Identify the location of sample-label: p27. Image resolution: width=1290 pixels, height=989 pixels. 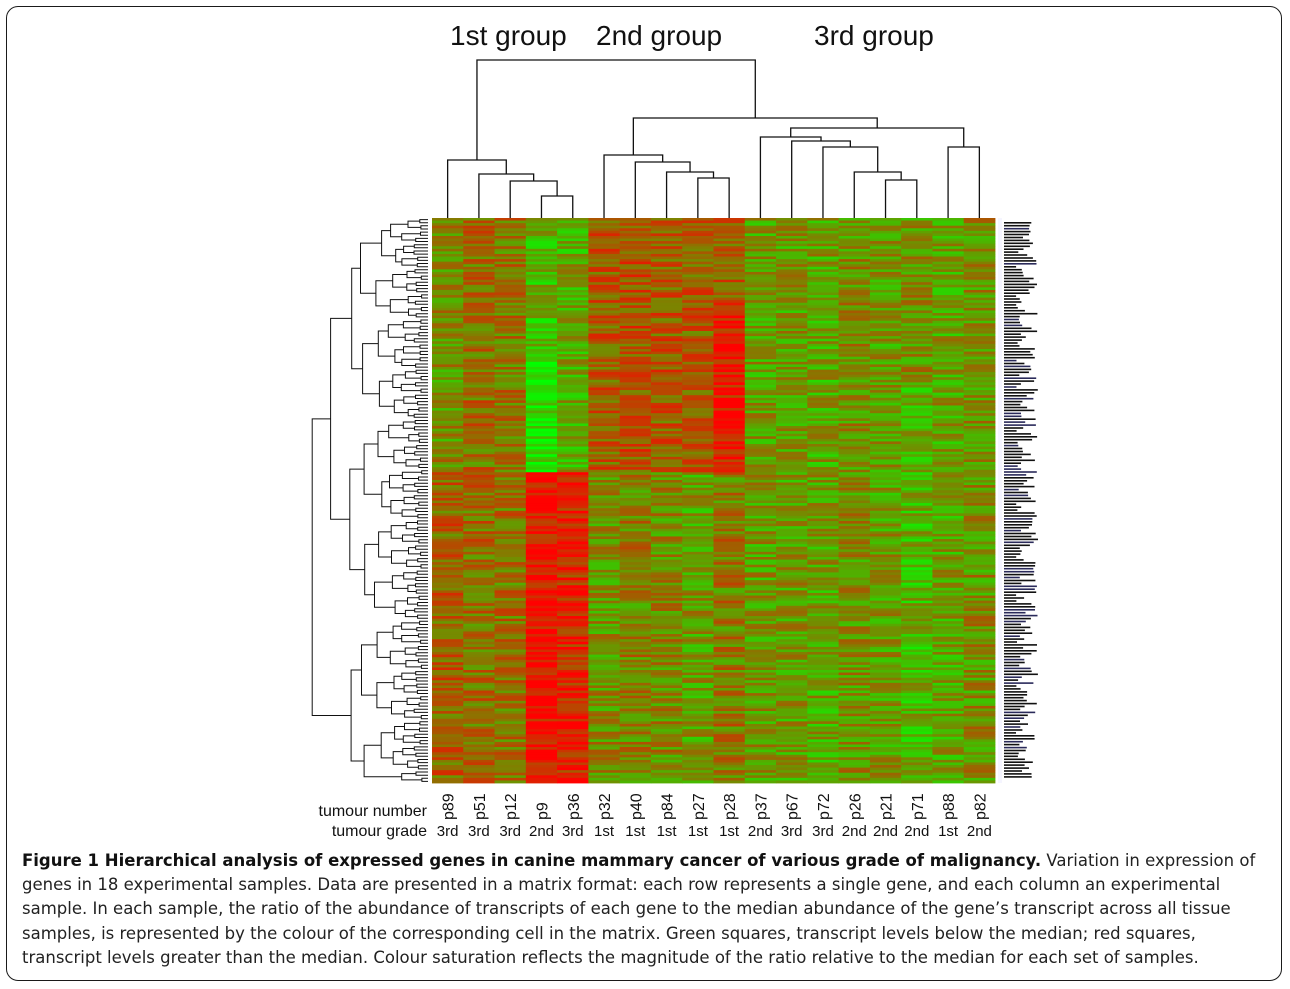
(699, 806).